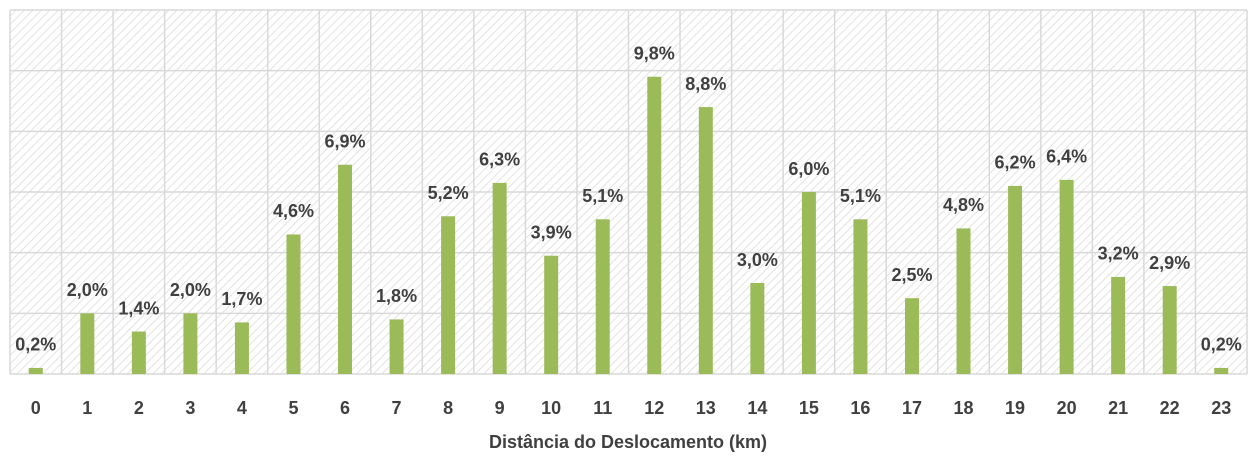 This screenshot has width=1255, height=459. Describe the element at coordinates (293, 408) in the screenshot. I see `x-tick-label: 5` at that location.